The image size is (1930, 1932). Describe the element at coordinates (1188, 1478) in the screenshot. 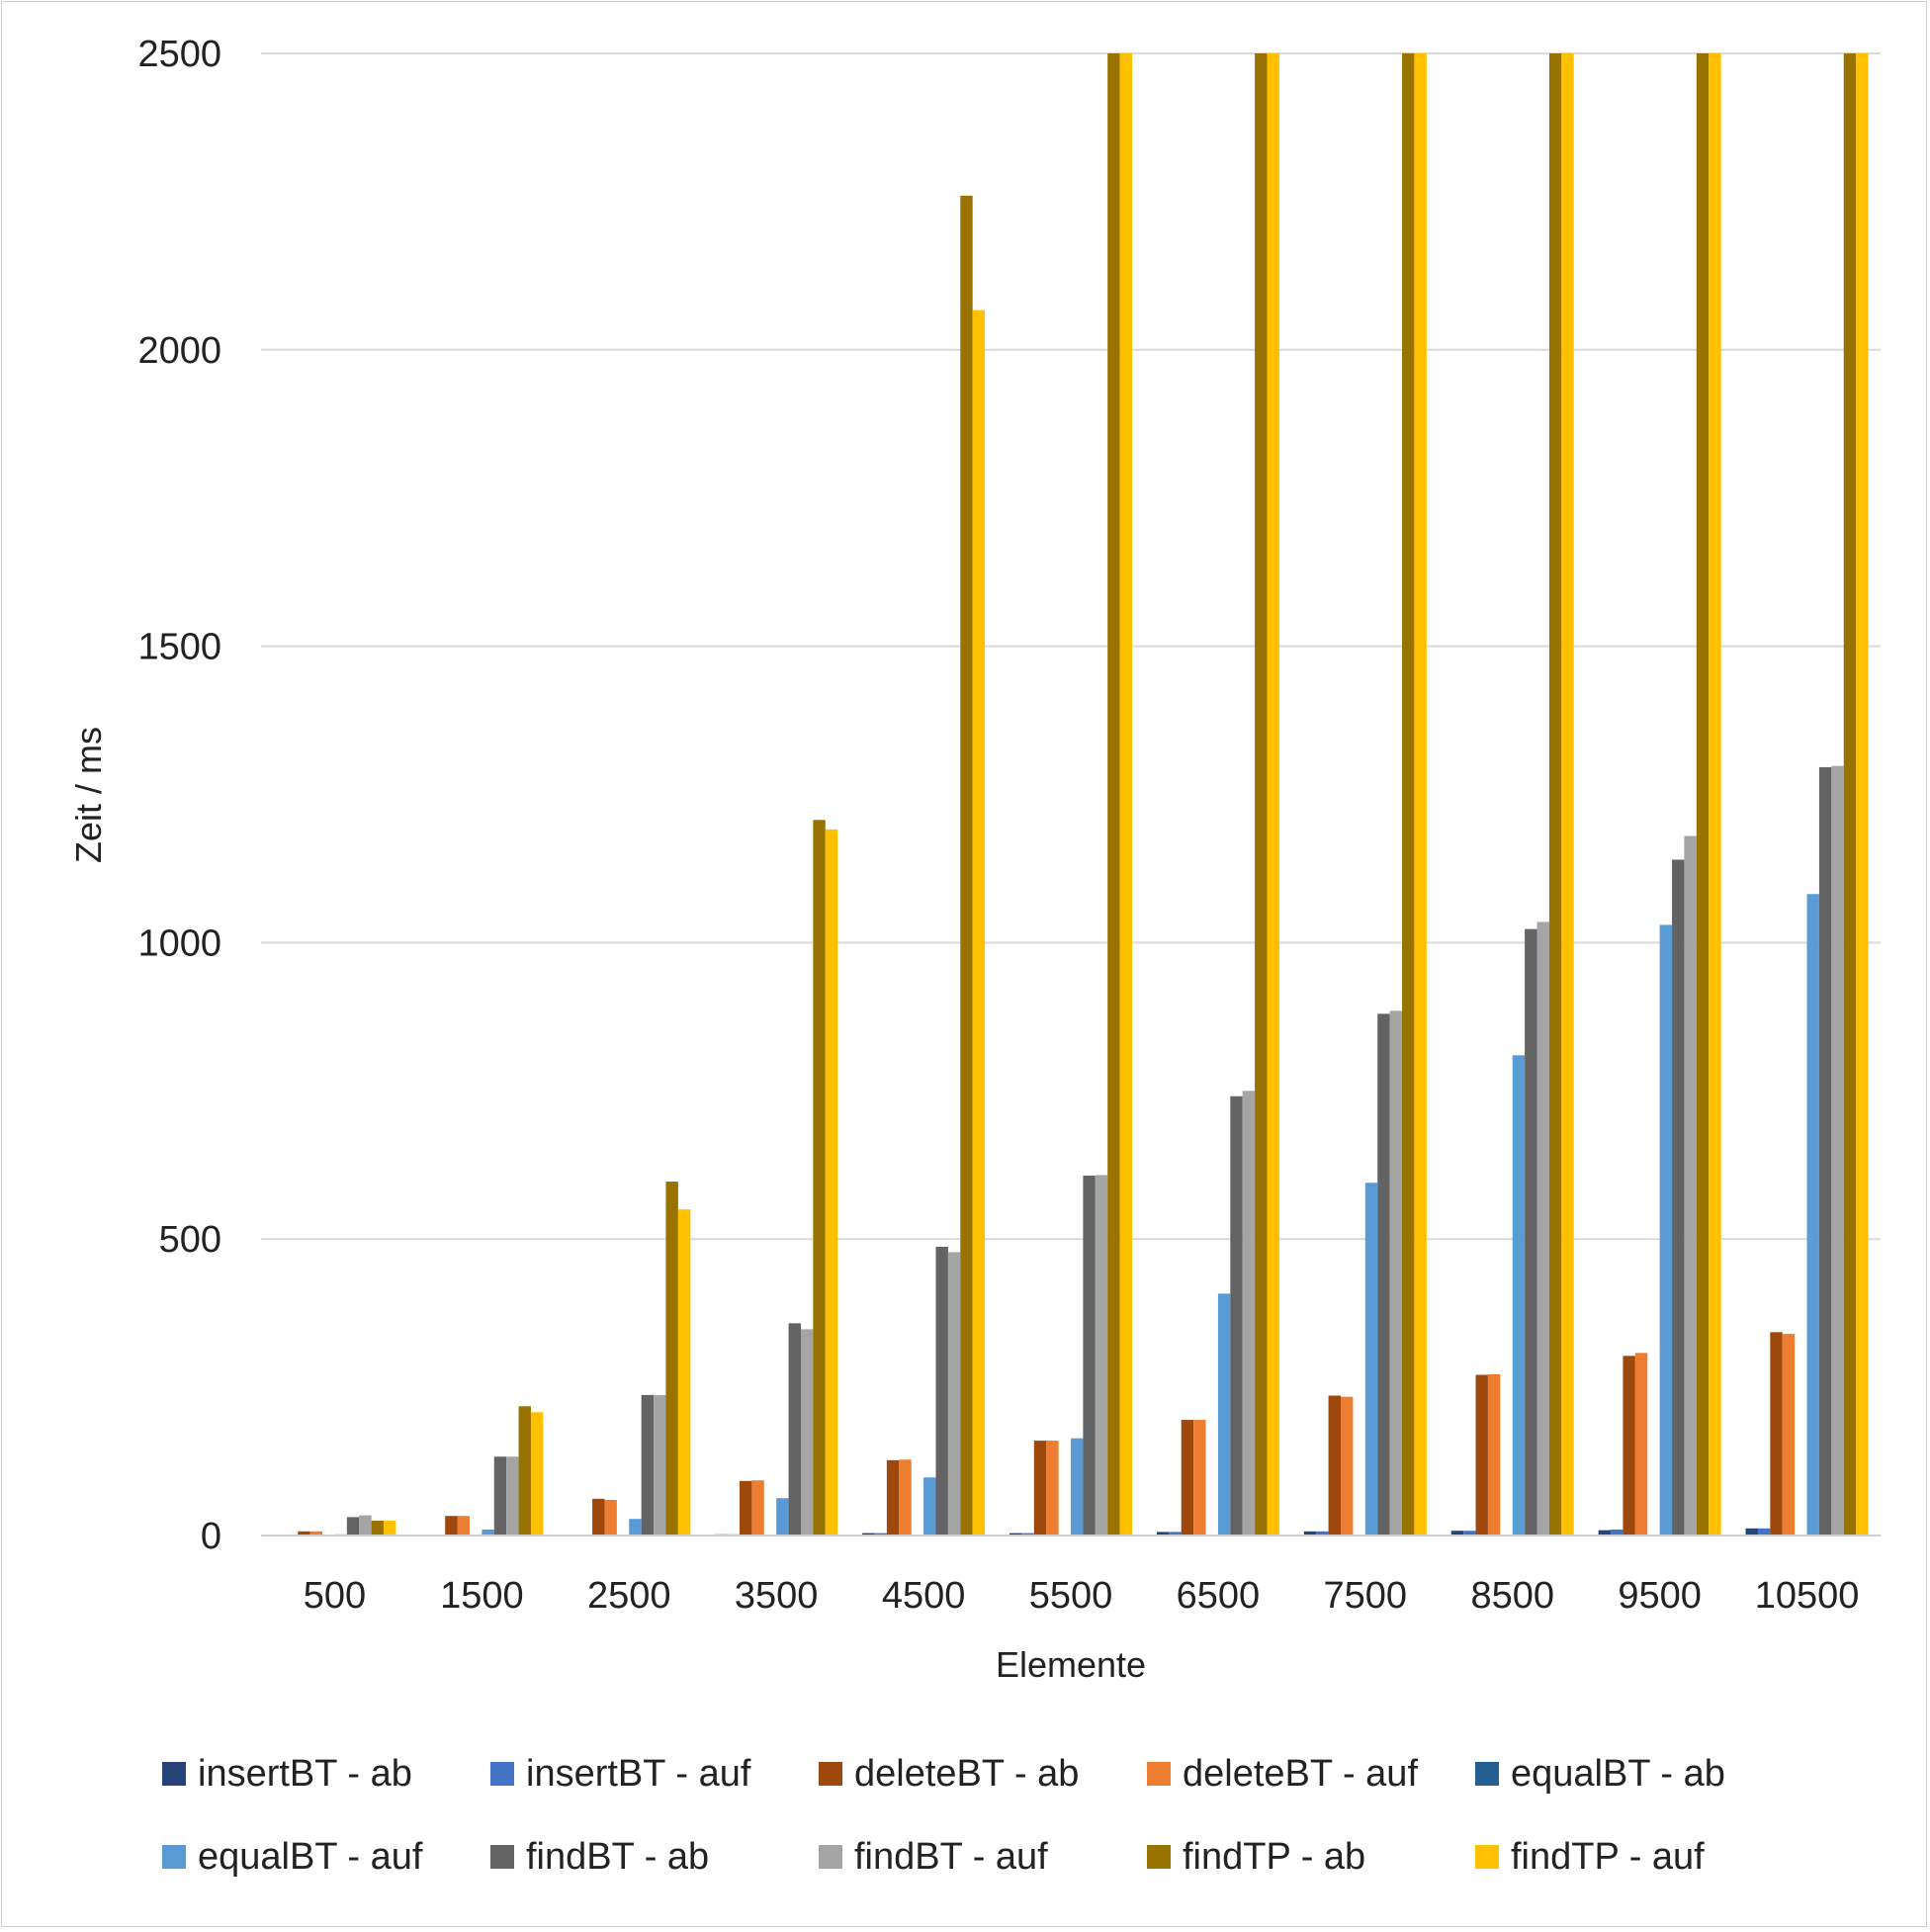

I see `bar-6500-deleteBT---ab` at that location.